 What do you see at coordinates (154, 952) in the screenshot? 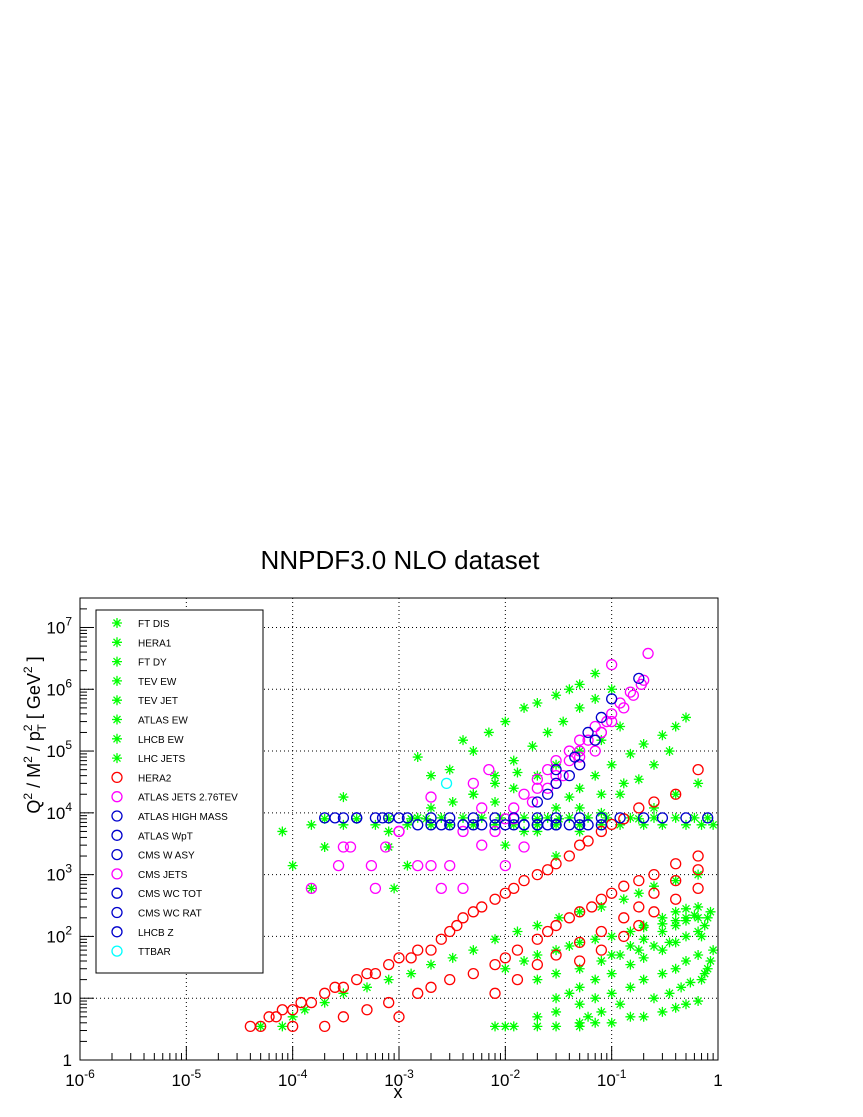
I see `legend-label: TTBAR` at bounding box center [154, 952].